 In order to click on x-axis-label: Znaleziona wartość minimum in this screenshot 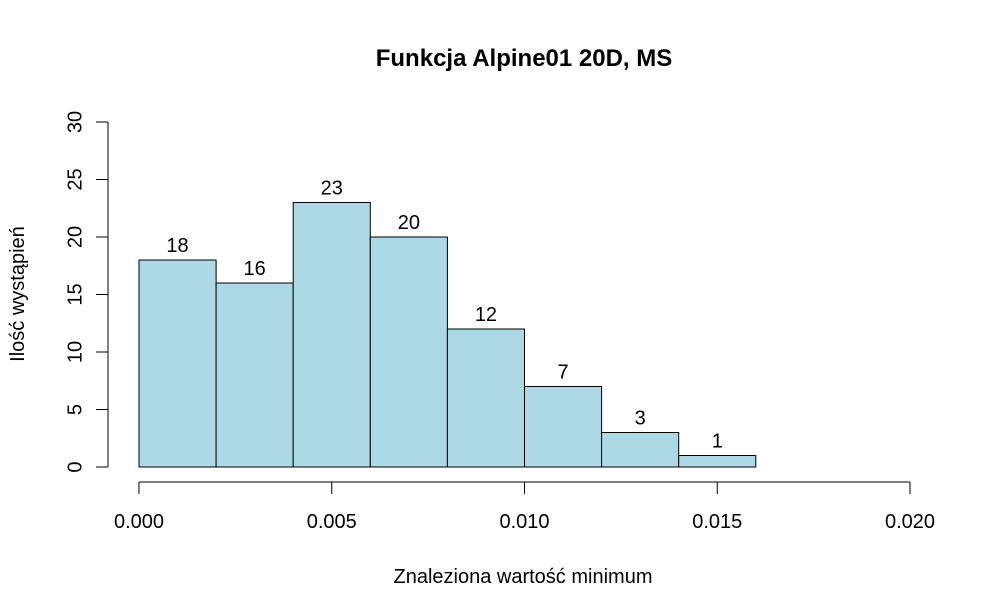, I will do `click(523, 577)`.